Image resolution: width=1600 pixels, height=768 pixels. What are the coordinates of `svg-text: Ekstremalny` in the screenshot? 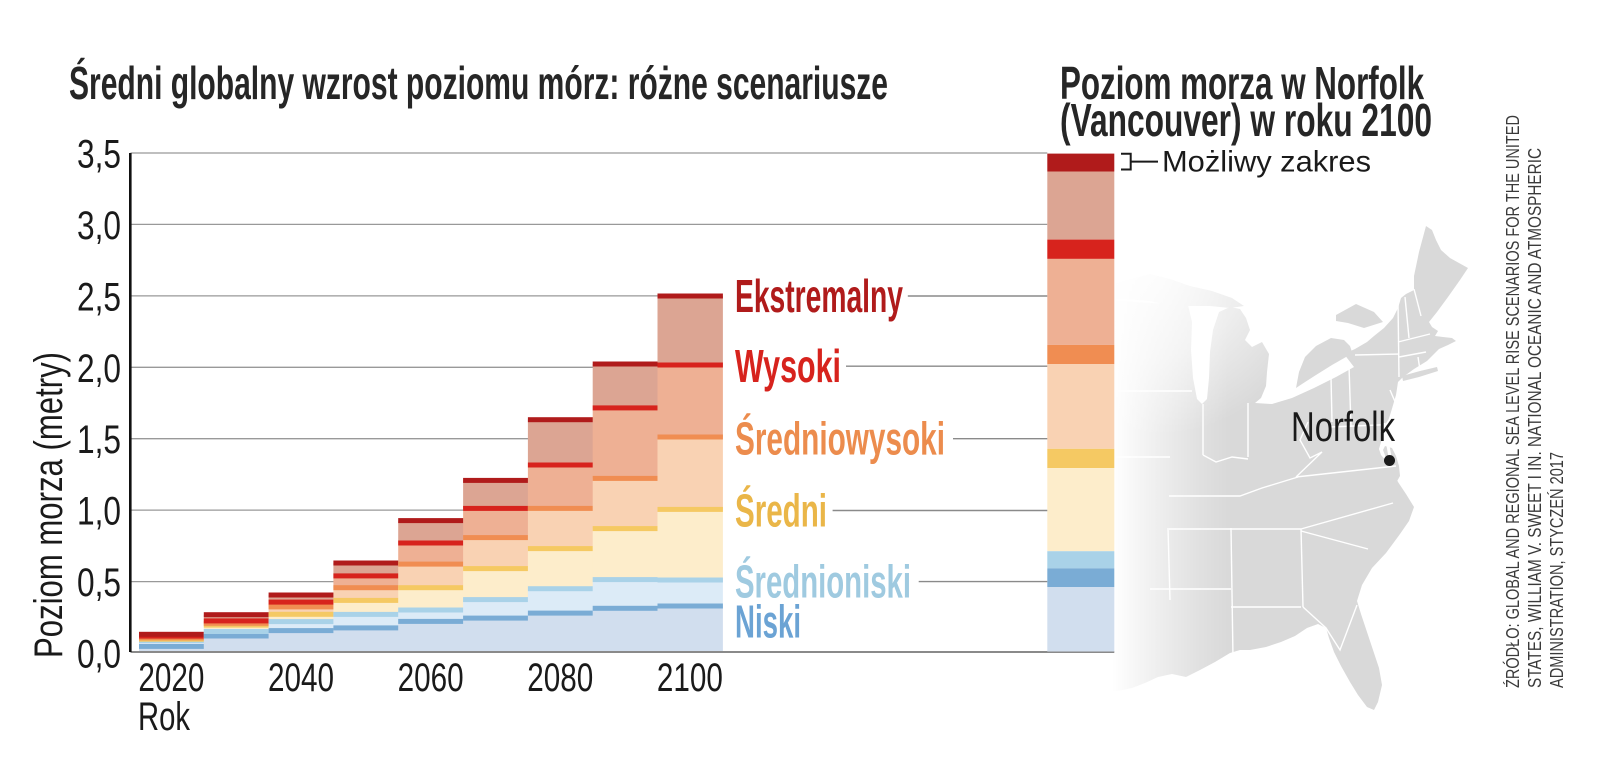 It's located at (819, 296).